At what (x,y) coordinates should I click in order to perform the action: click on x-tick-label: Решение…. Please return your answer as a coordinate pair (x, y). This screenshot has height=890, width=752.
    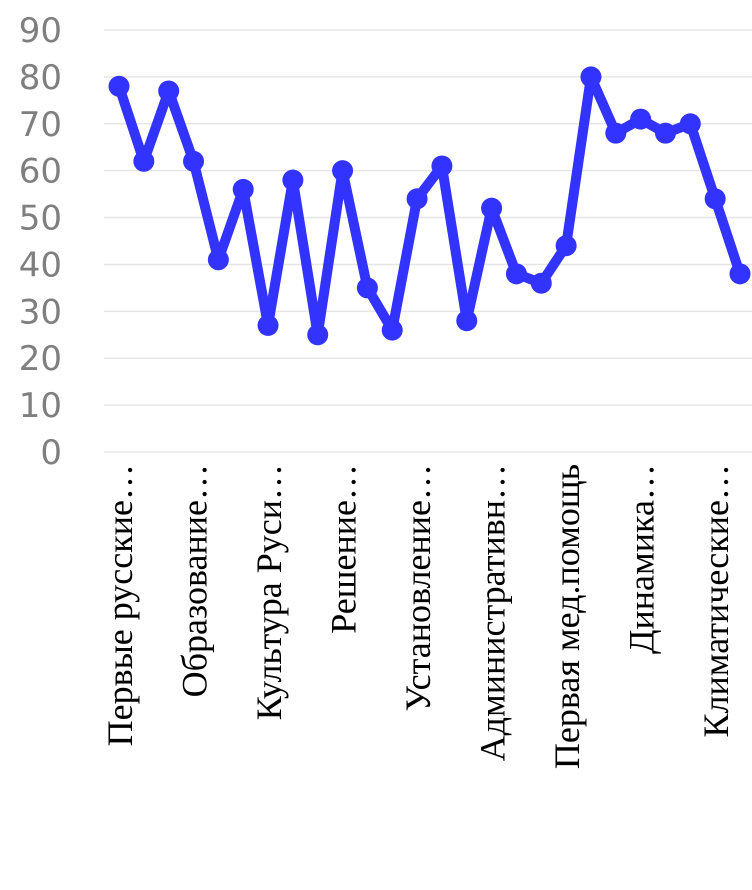
    Looking at the image, I should click on (344, 549).